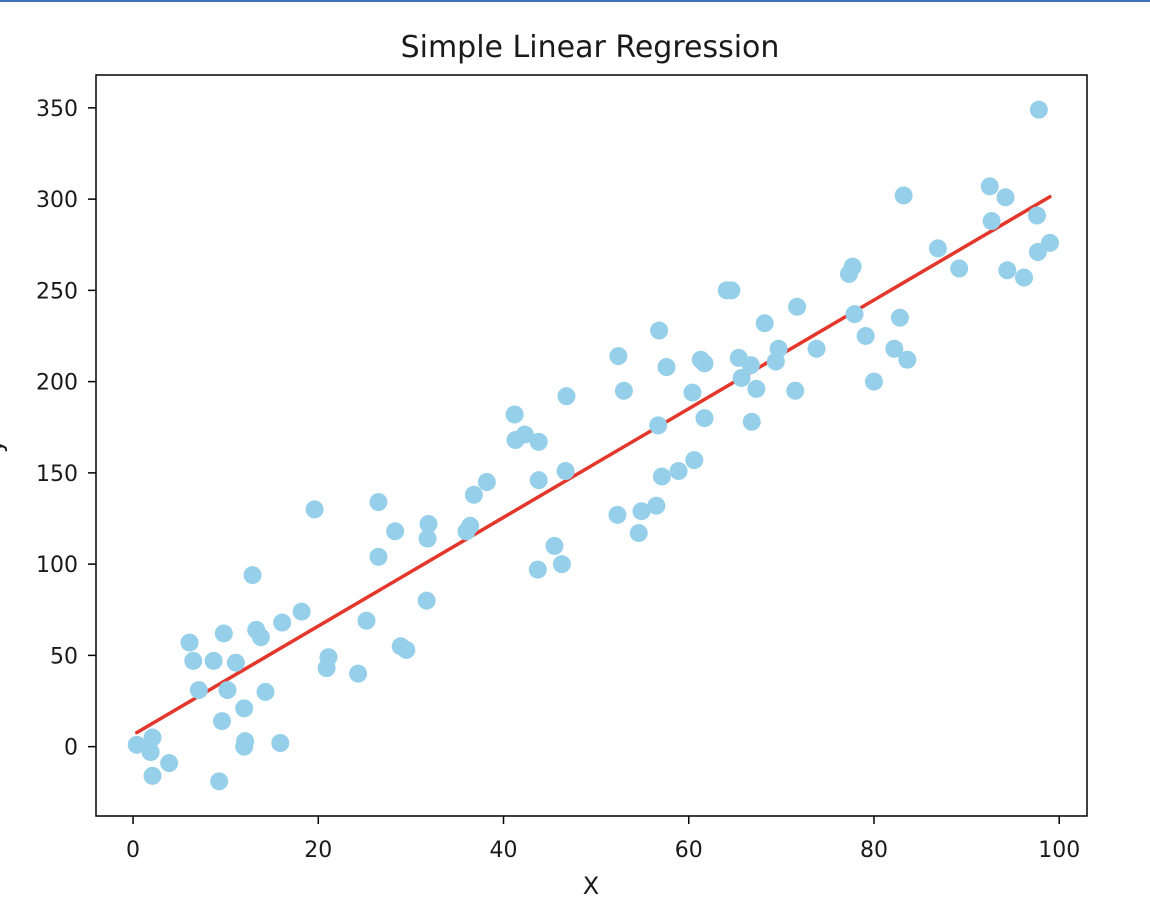 Image resolution: width=1150 pixels, height=924 pixels. What do you see at coordinates (591, 886) in the screenshot?
I see `x-axis-title: X` at bounding box center [591, 886].